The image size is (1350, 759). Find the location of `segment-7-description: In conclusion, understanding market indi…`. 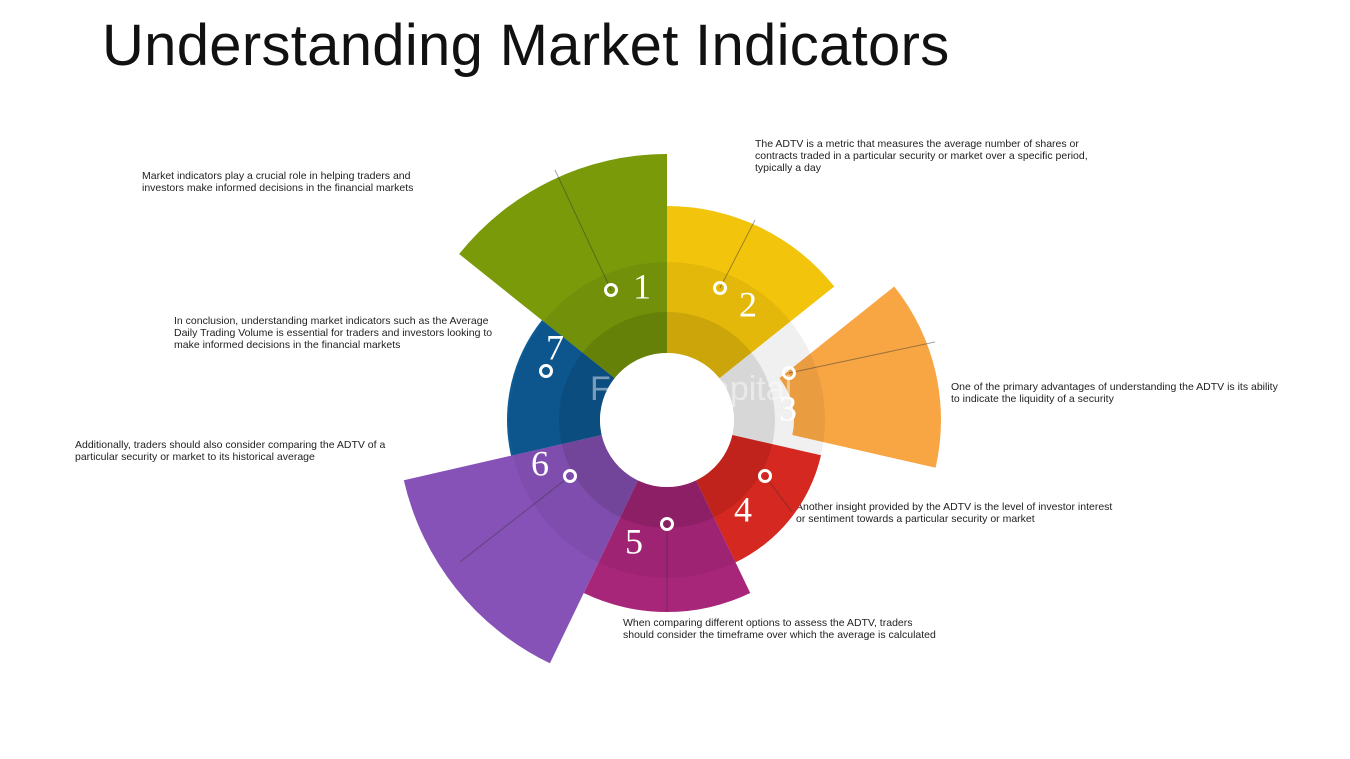

segment-7-description: In conclusion, understanding market indi… is located at coordinates (333, 333).